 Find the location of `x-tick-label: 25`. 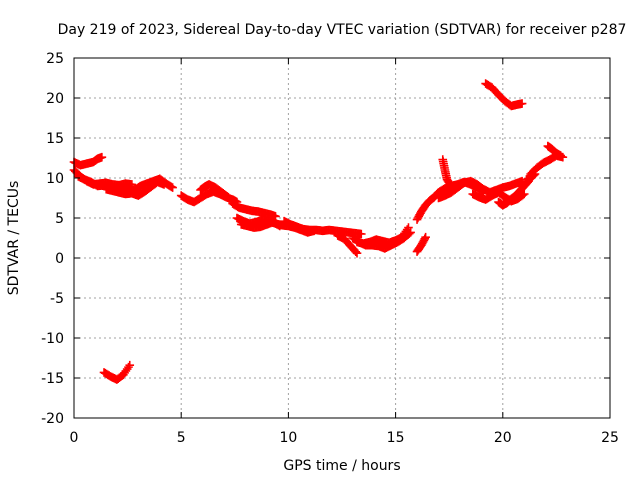

x-tick-label: 25 is located at coordinates (610, 438).